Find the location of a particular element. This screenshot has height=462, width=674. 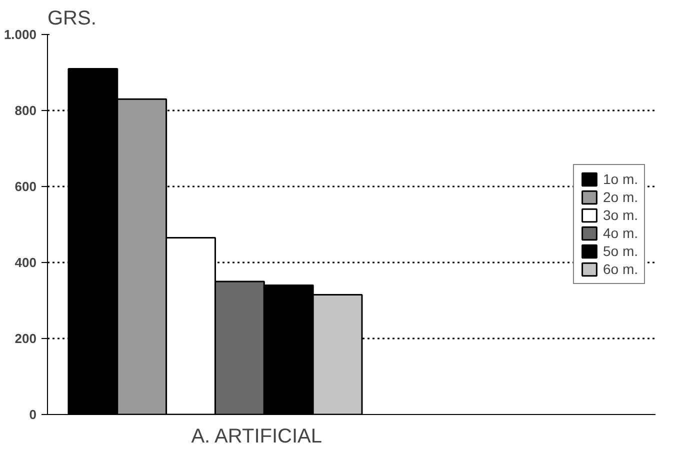

y-axis-title: GRS. is located at coordinates (72, 19).